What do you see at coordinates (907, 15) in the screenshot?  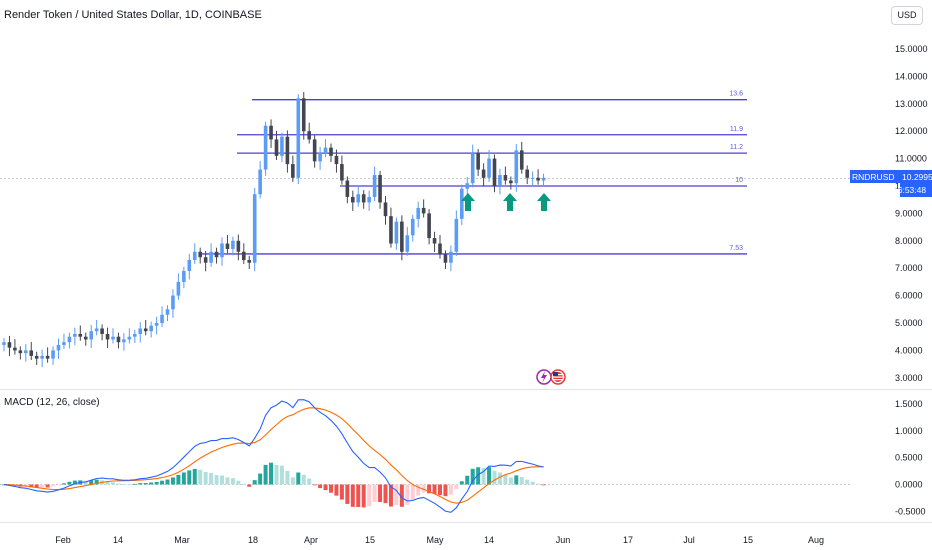 I see `currency-button: USD` at bounding box center [907, 15].